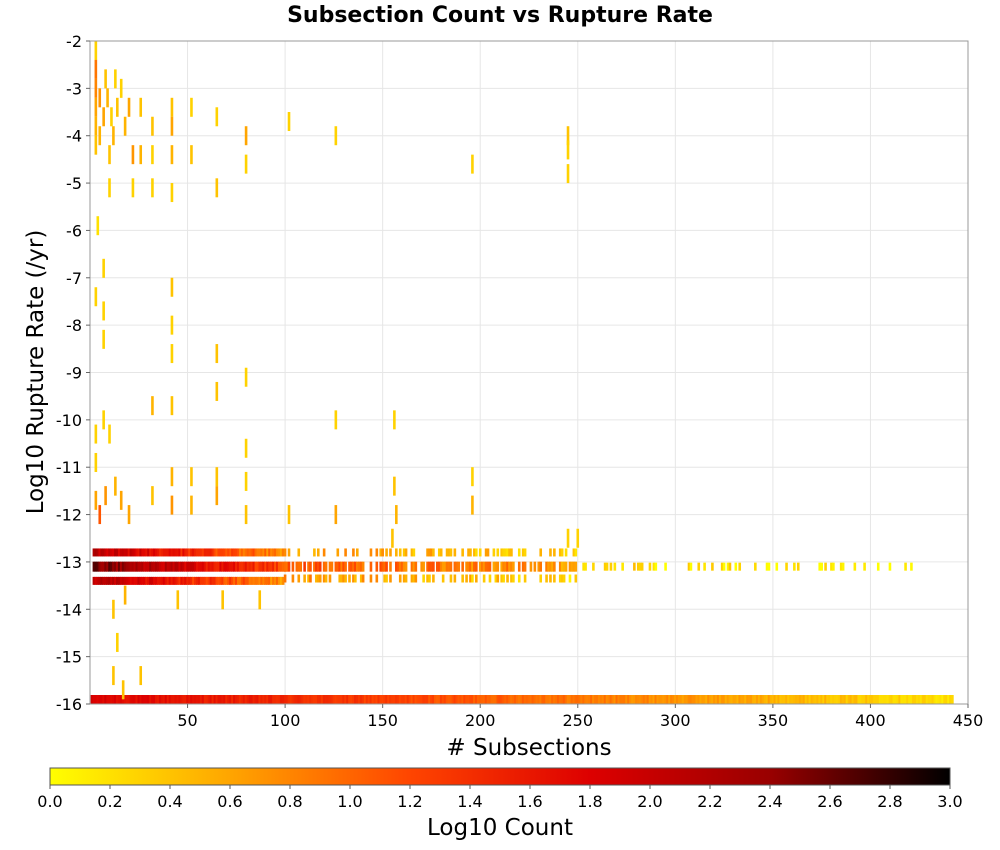  What do you see at coordinates (69, 704) in the screenshot?
I see `y-tick-label: -16` at bounding box center [69, 704].